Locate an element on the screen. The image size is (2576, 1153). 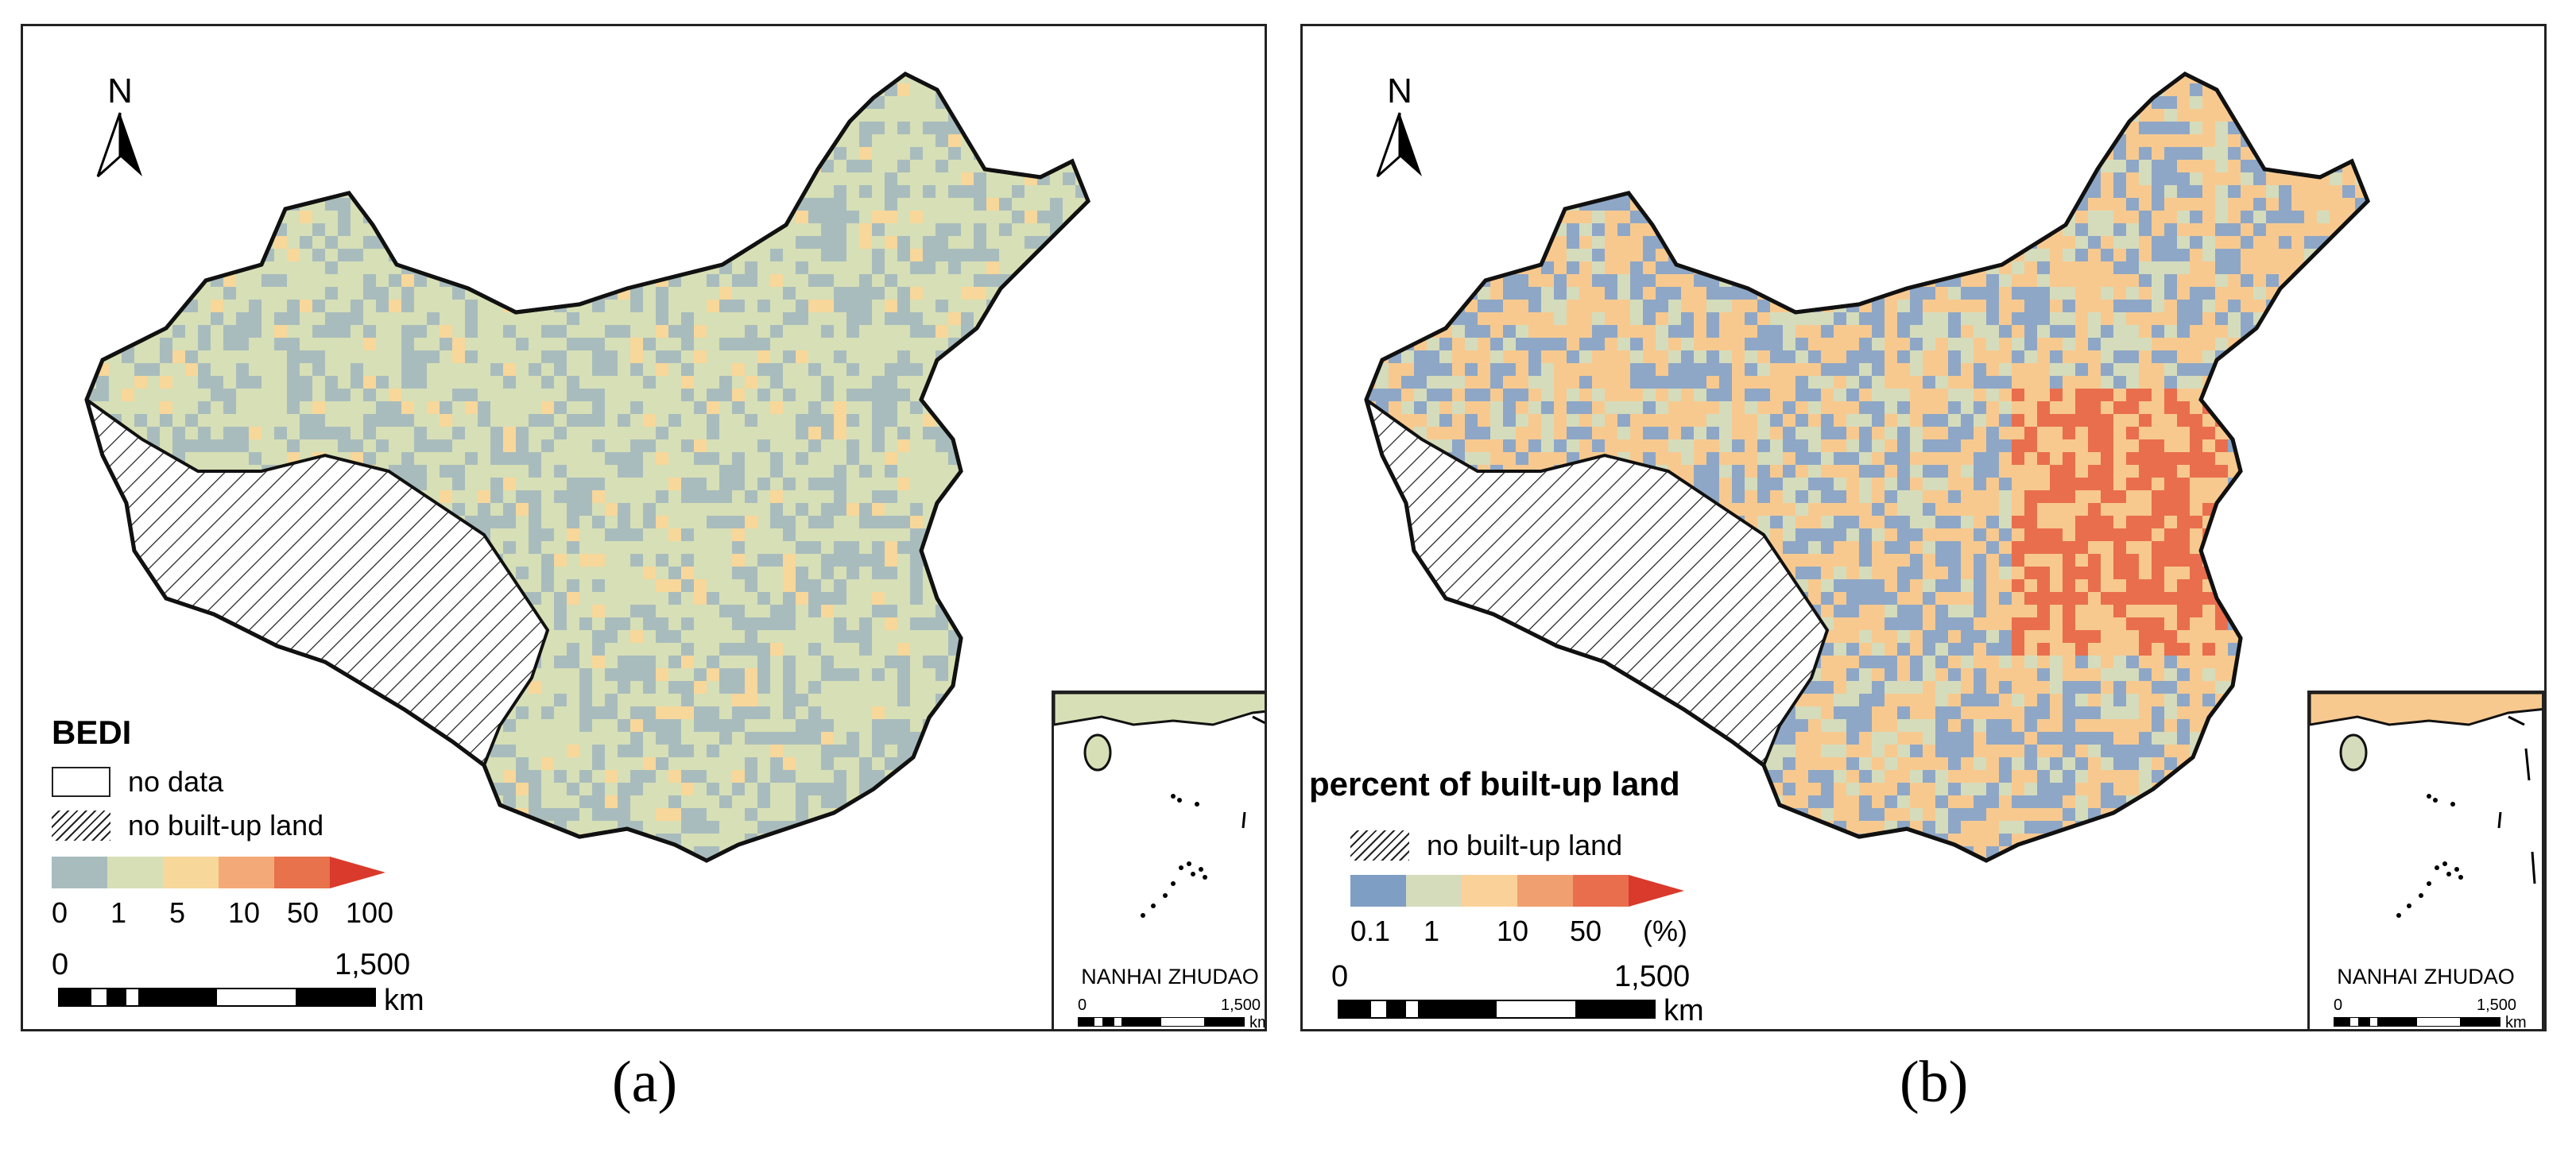
ramp-ticks: 0 1 5 10 50 100 is located at coordinates (222, 913).